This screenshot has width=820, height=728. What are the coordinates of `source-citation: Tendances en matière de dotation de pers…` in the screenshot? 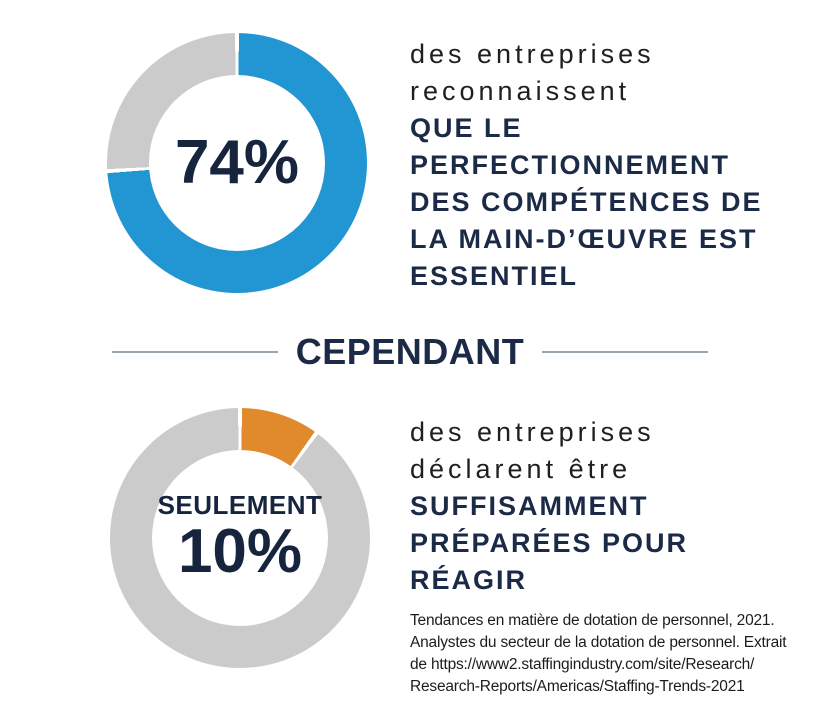 It's located at (612, 654).